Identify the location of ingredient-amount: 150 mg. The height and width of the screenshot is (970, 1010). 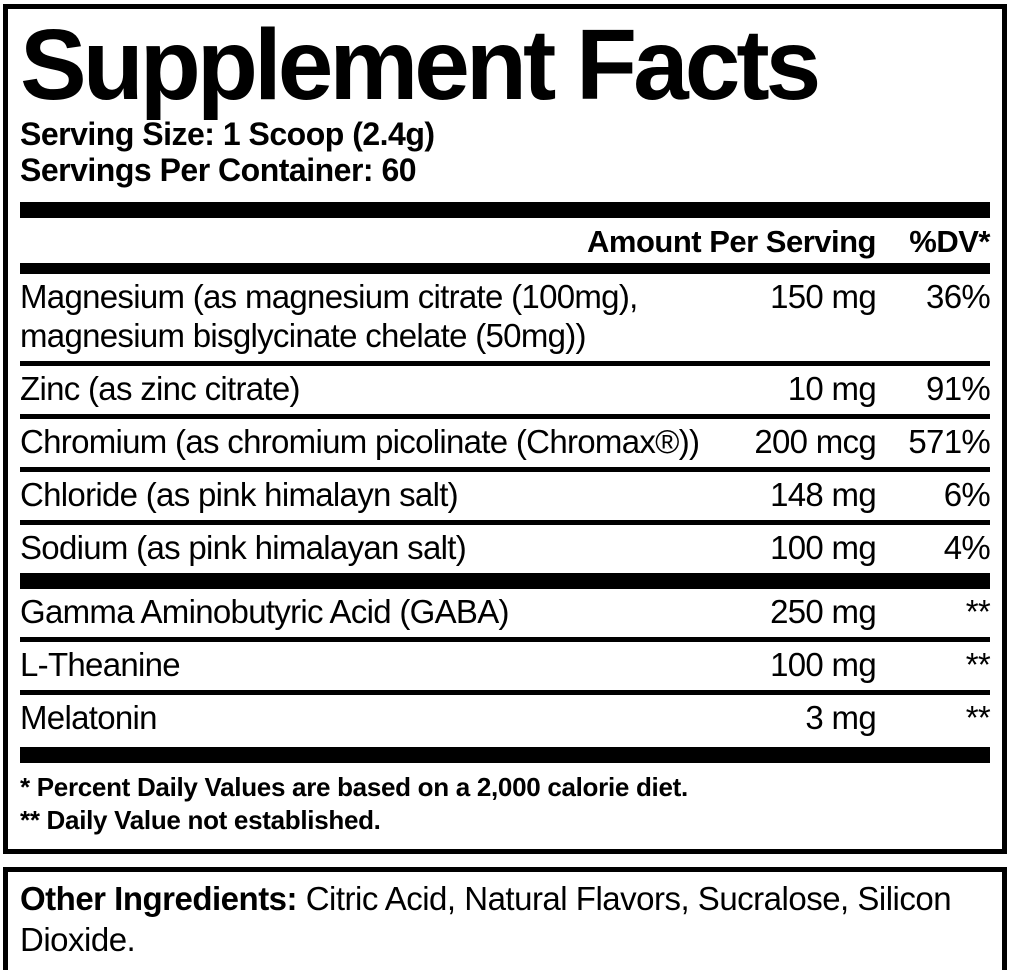
(823, 297).